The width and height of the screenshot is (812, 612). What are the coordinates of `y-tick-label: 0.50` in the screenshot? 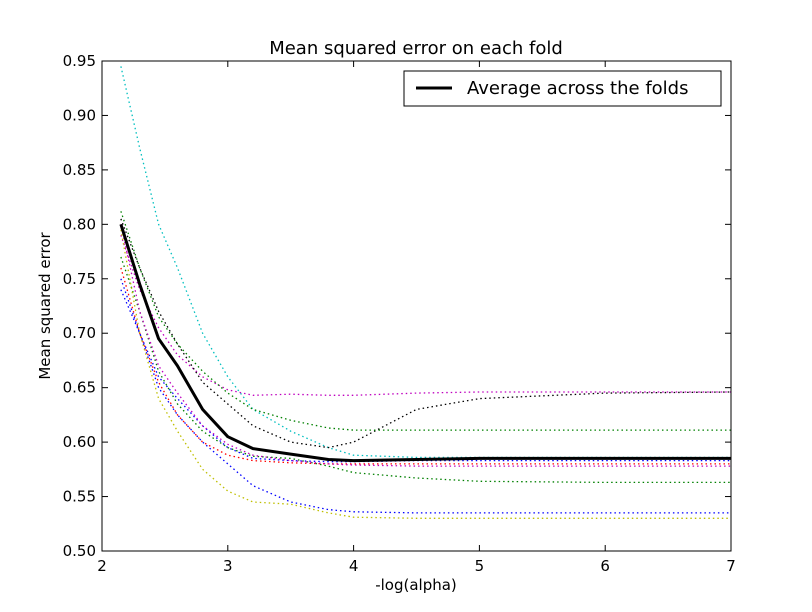 It's located at (79, 551).